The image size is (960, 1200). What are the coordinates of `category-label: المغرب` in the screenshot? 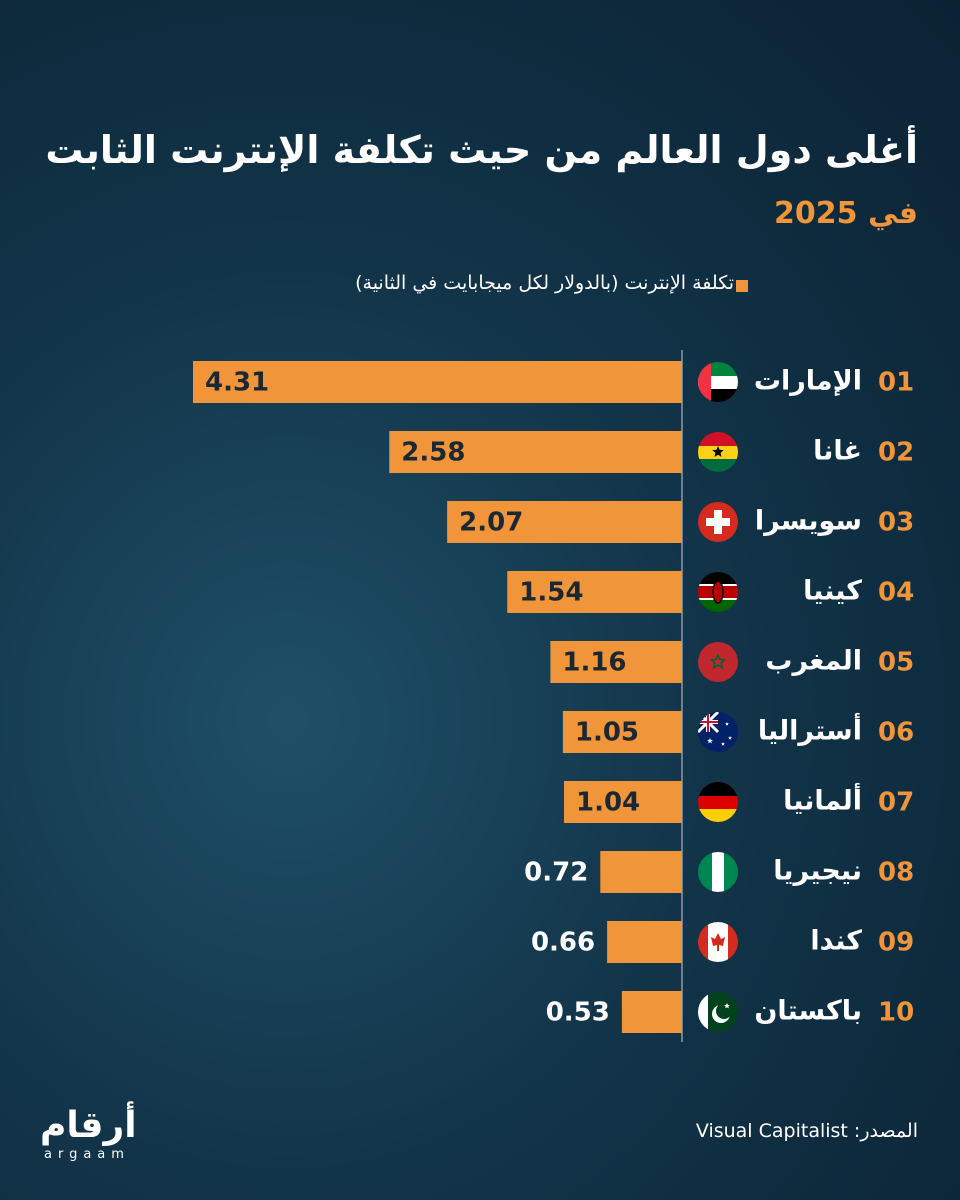 It's located at (813, 661).